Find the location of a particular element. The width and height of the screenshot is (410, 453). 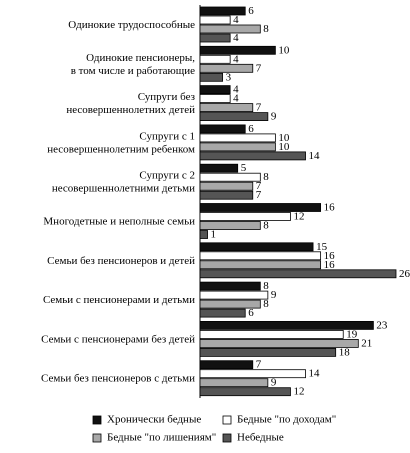

category-label: Семьи с пенсионерами и детьми is located at coordinates (119, 300).